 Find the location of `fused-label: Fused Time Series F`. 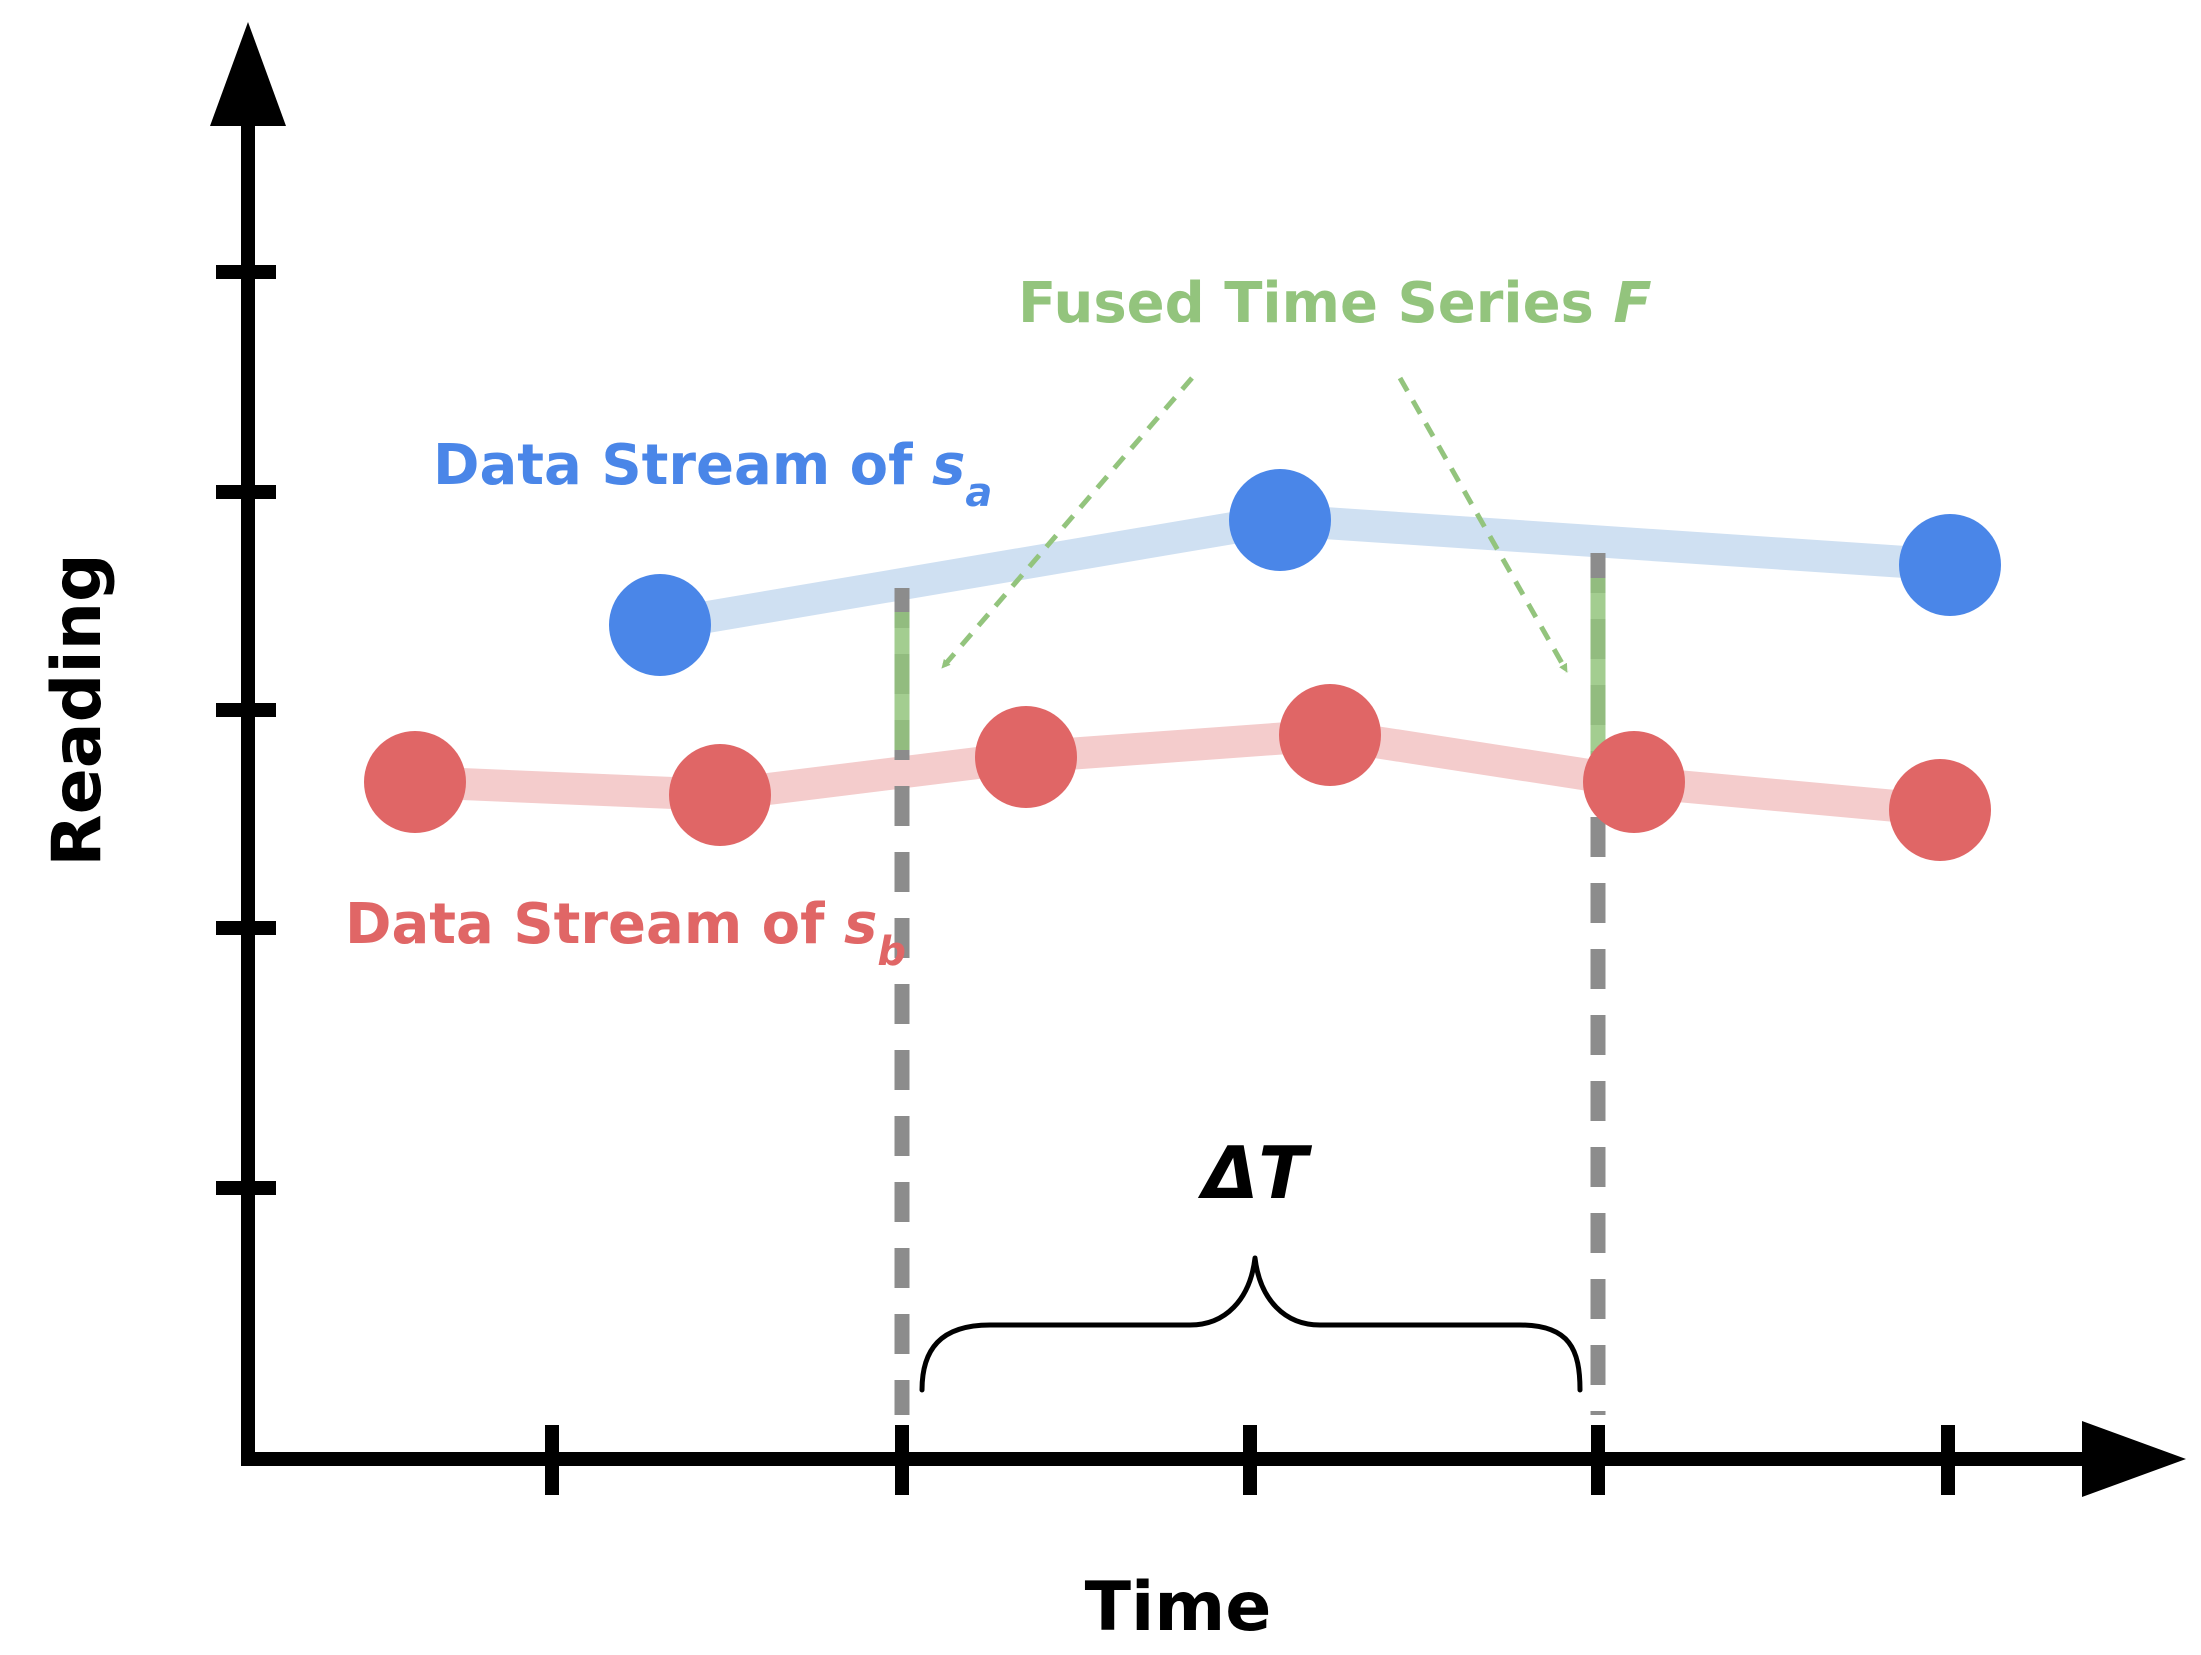

fused-label: Fused Time Series F is located at coordinates (1335, 303).